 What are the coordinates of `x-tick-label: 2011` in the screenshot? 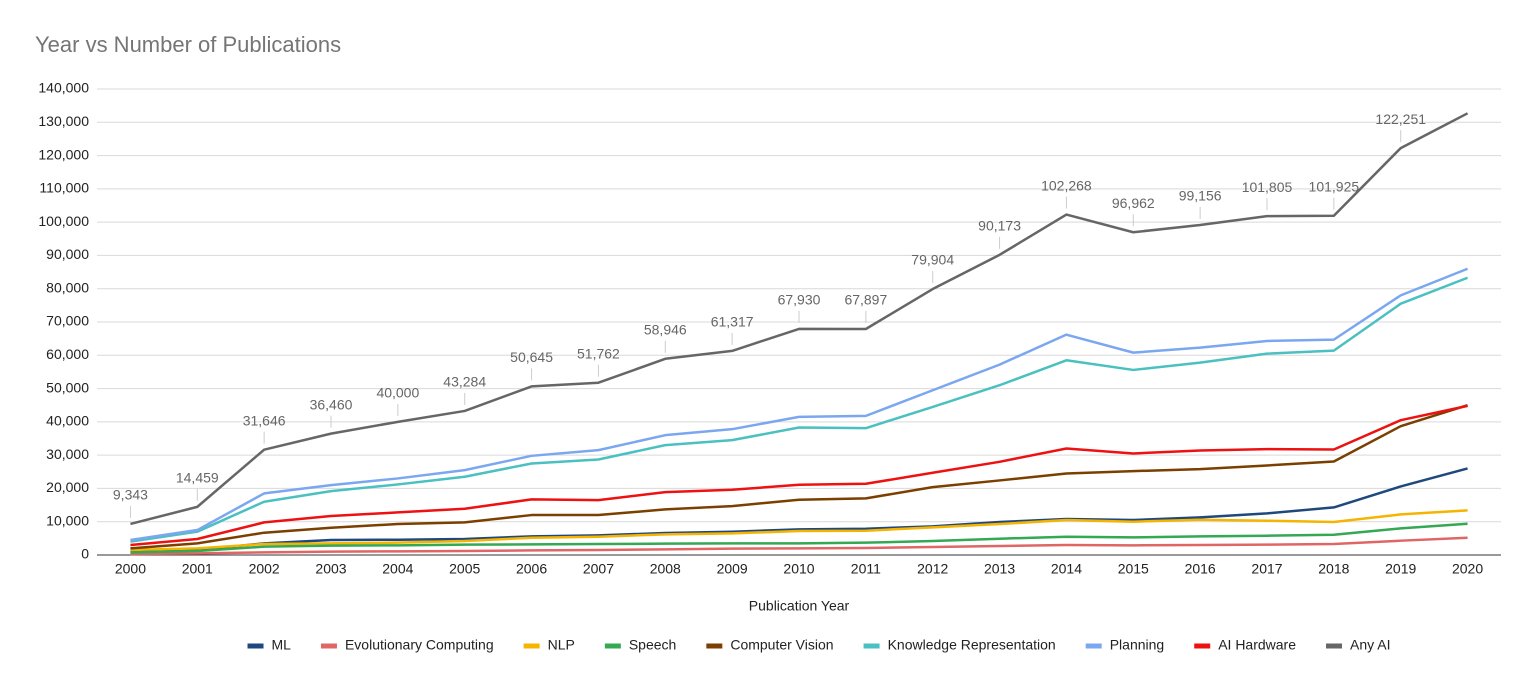 It's located at (866, 569).